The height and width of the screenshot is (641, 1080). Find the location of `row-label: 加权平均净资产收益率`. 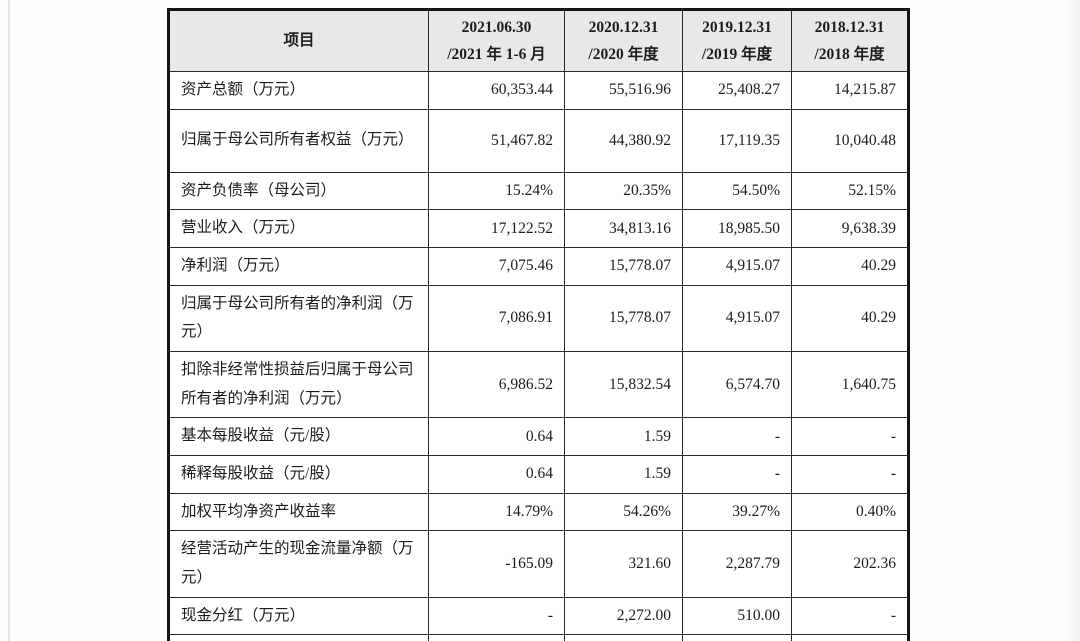

row-label: 加权平均净资产收益率 is located at coordinates (298, 512).